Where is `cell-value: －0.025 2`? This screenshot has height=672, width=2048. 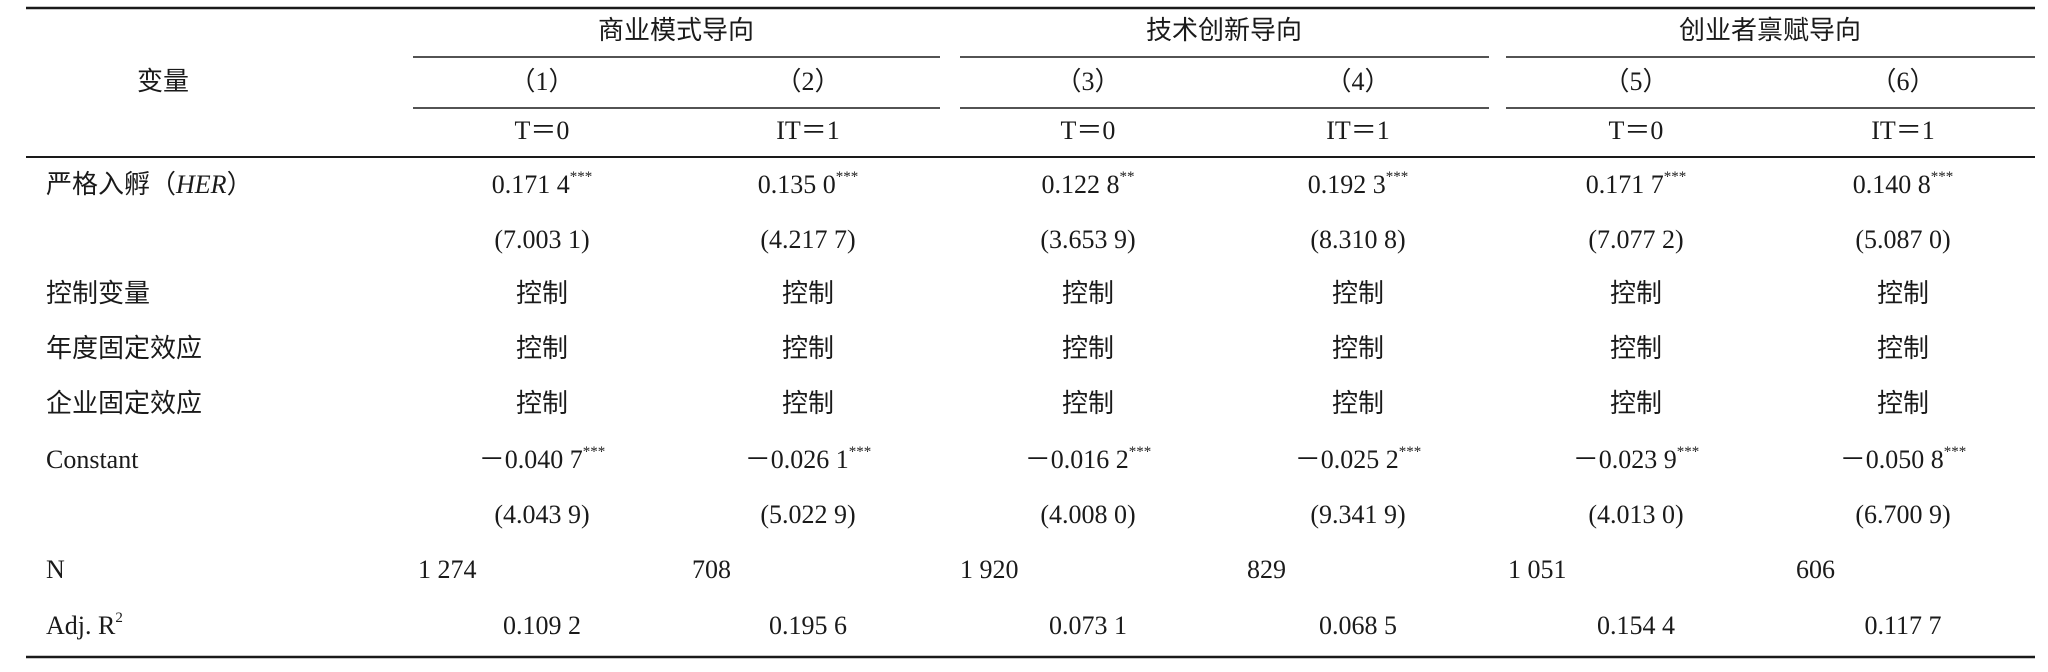
cell-value: －0.025 2 is located at coordinates (1347, 459).